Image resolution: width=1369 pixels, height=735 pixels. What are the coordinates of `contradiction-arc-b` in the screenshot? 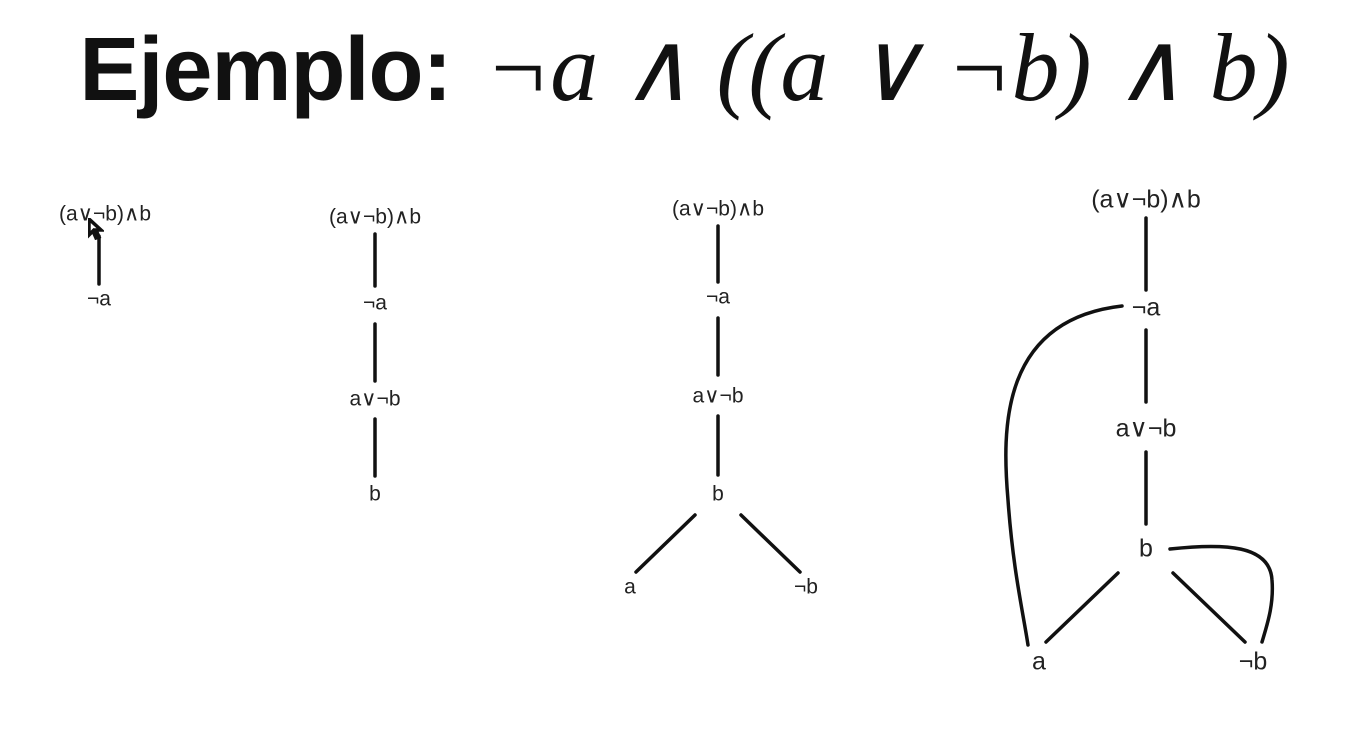 It's located at (1221, 594).